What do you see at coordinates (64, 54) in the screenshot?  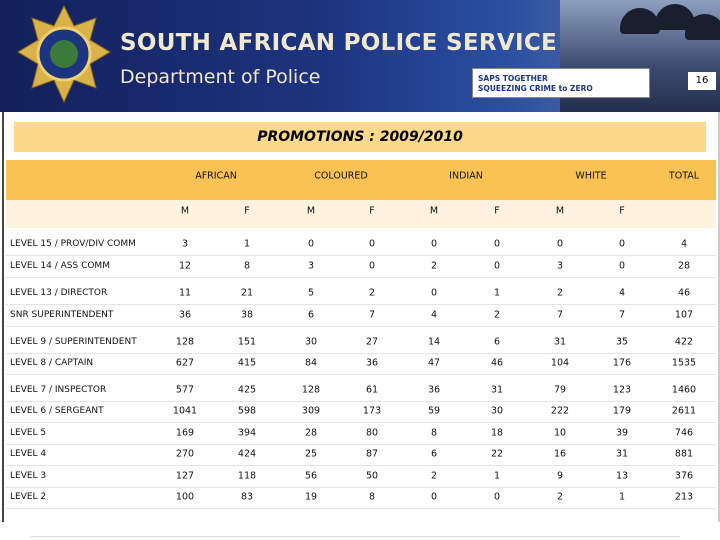 I see `logo-center` at bounding box center [64, 54].